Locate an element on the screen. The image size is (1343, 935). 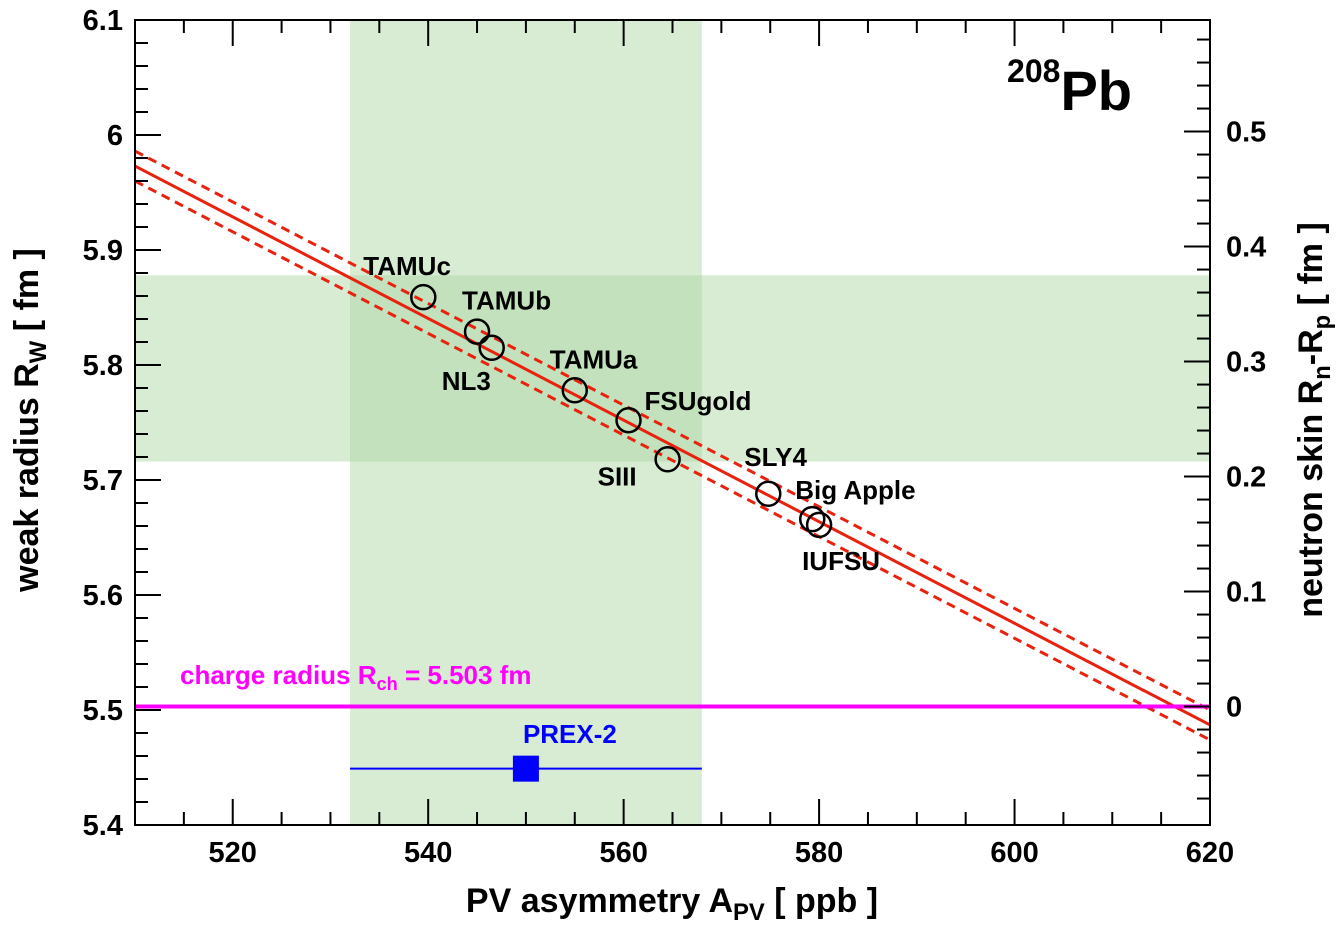
nucleus-label: 208Pb is located at coordinates (1069, 87).